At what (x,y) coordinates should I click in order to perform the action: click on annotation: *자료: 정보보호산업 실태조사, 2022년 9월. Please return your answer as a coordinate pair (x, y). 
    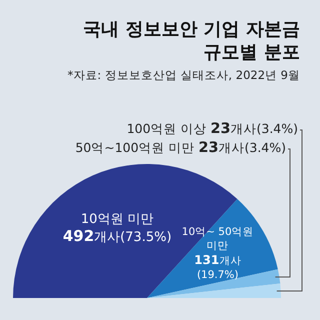
    Looking at the image, I should click on (184, 75).